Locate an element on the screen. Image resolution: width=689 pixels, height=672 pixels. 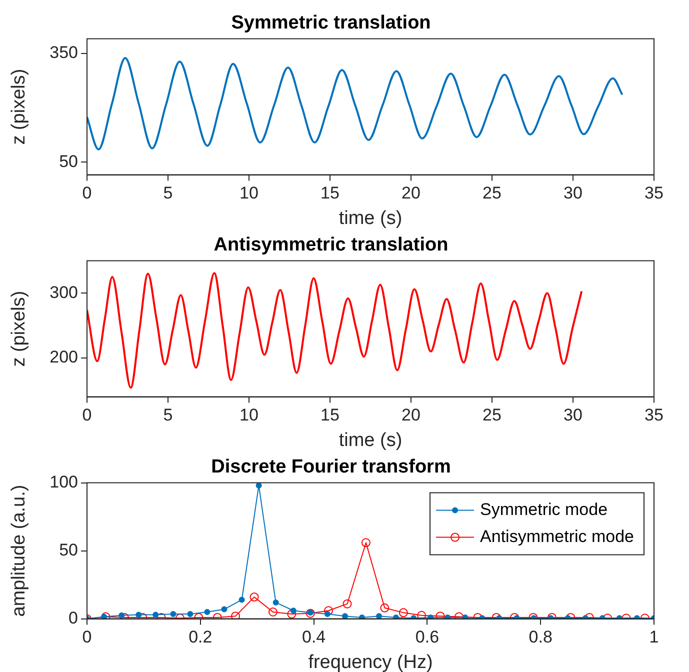
y-tick-label: 0 is located at coordinates (73, 618).